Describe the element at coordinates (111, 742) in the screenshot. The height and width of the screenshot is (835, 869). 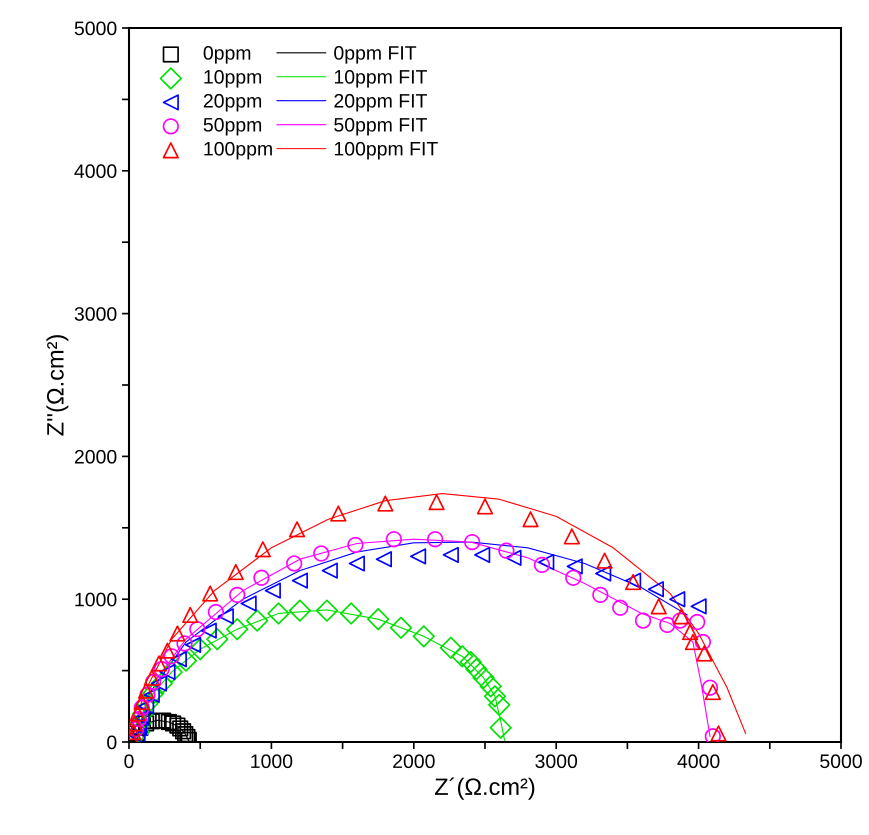
I see `y-tick-label: 0` at that location.